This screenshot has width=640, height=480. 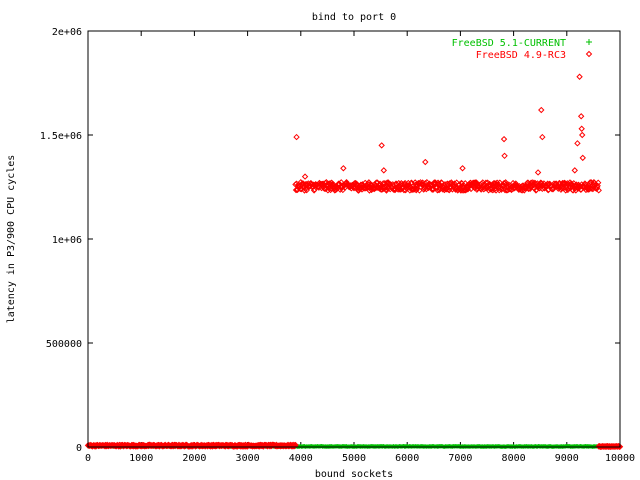 I want to click on y-axis-label: latency in P3/900 CPU cycles, so click(x=11, y=239).